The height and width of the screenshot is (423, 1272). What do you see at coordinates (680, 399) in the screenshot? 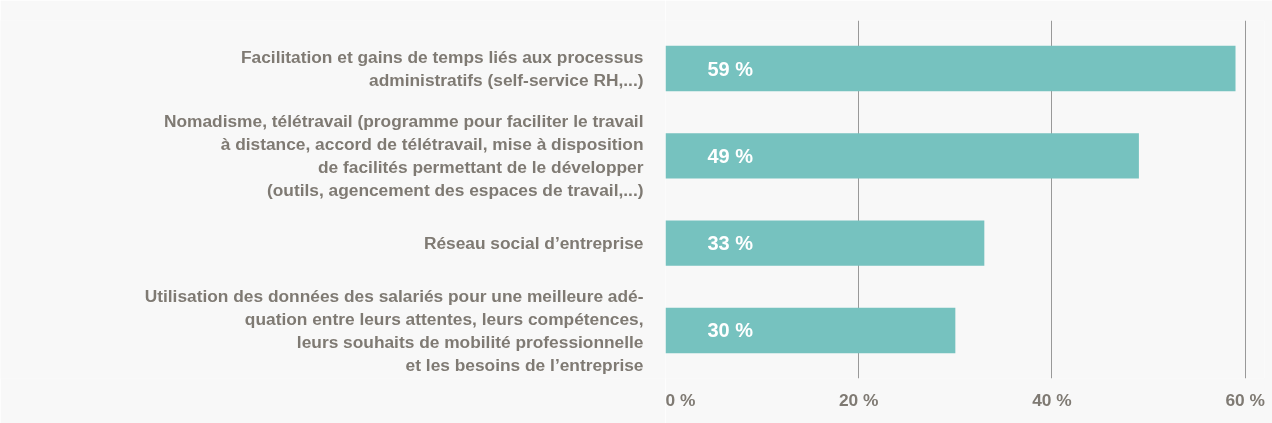
I see `x-tick-label: 0 %` at bounding box center [680, 399].